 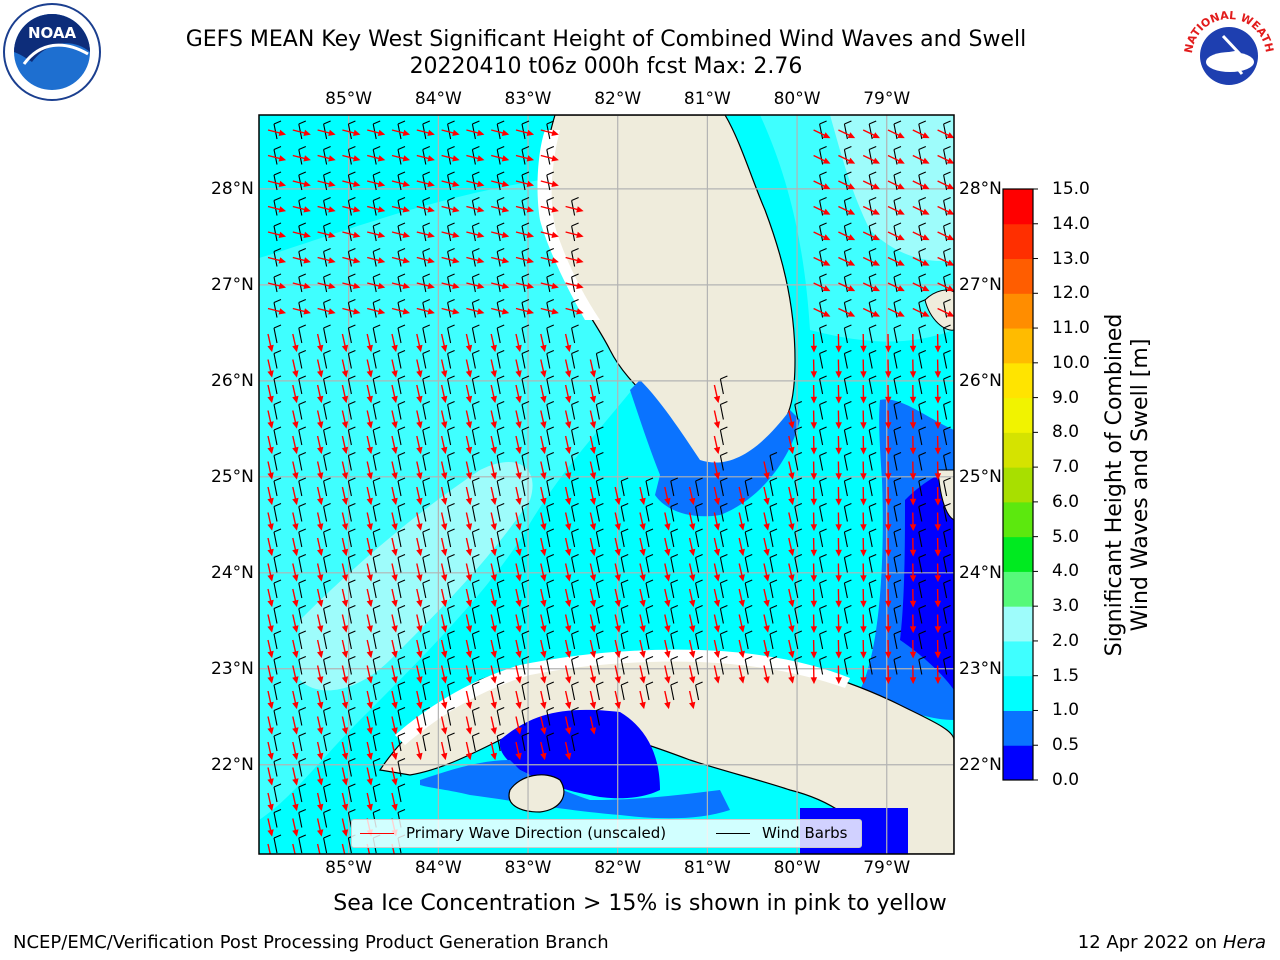 I want to click on lon-label-top: 79°W, so click(x=887, y=99).